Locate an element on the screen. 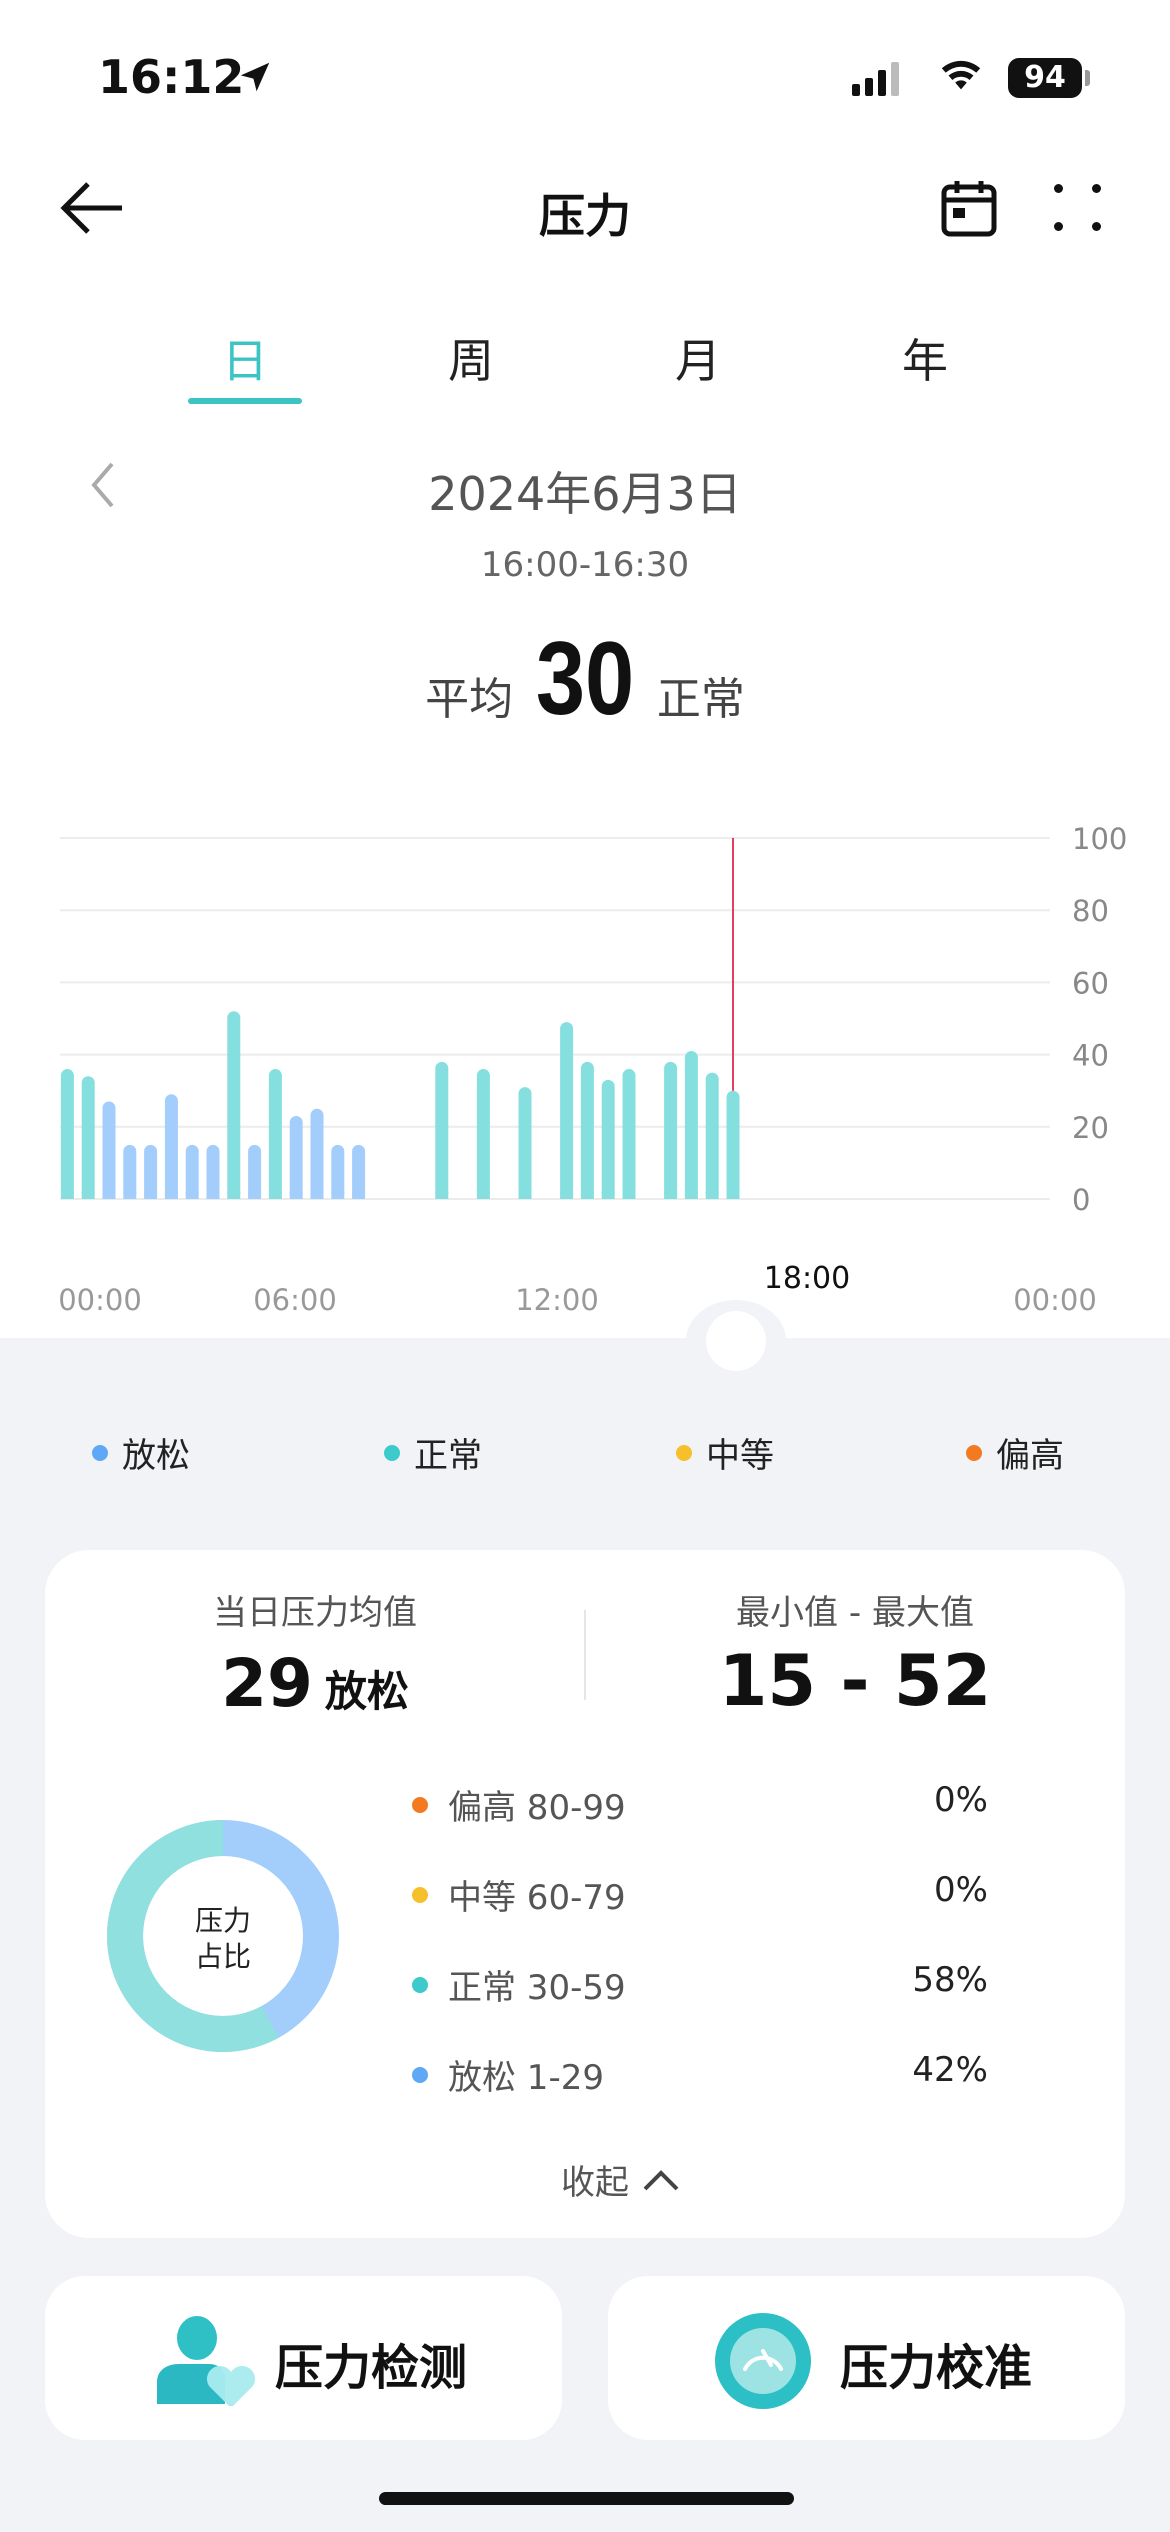  person-heart-icon is located at coordinates (206, 2361).